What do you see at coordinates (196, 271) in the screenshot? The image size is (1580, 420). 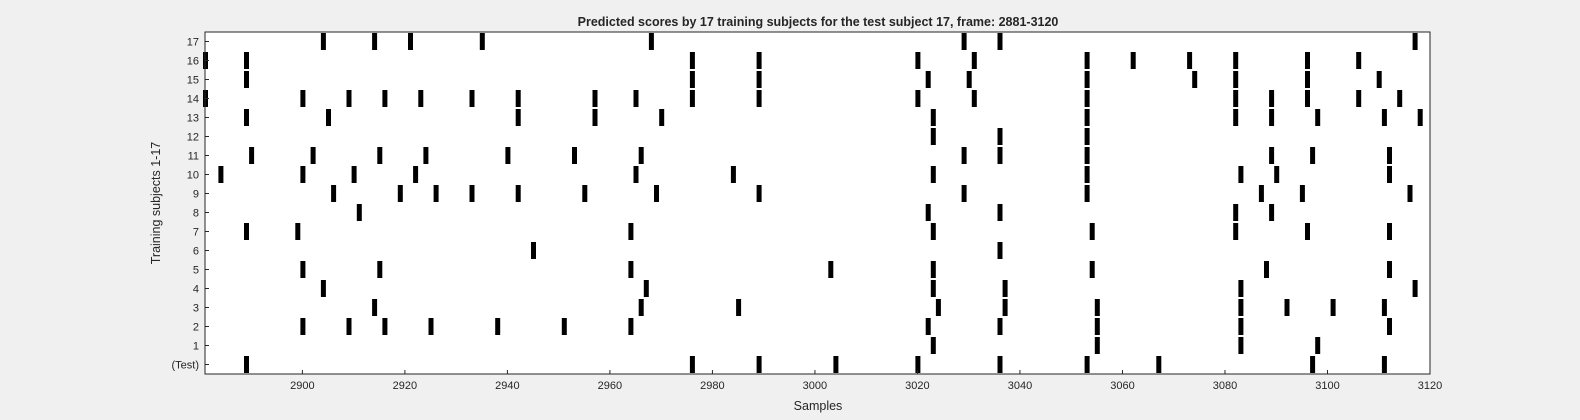 I see `y-tick-label: 5` at bounding box center [196, 271].